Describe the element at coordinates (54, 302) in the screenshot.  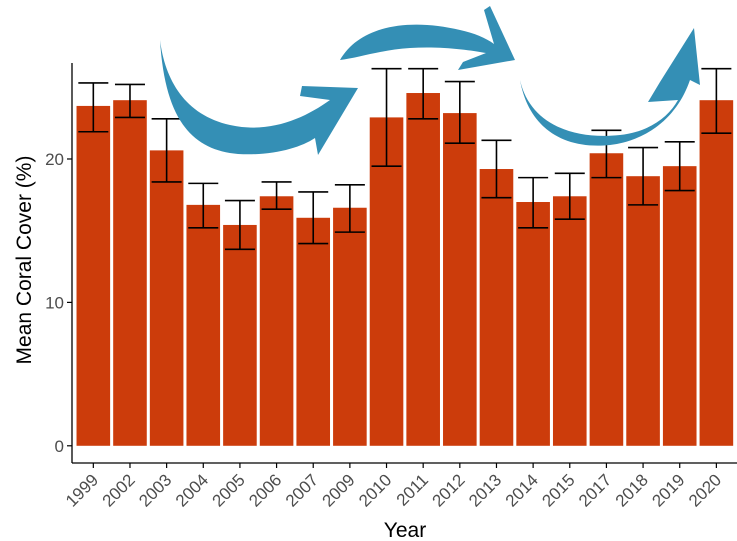
I see `y-tick-label-10: 10` at that location.